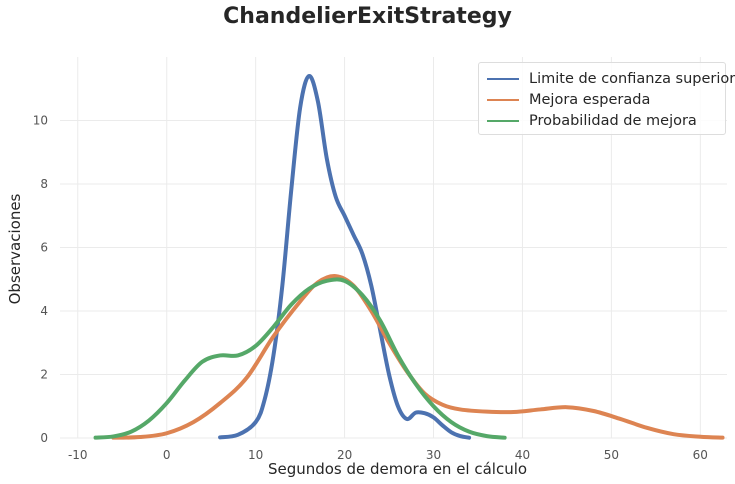 The image size is (735, 484). What do you see at coordinates (433, 455) in the screenshot?
I see `x-tick-label: 30` at bounding box center [433, 455].